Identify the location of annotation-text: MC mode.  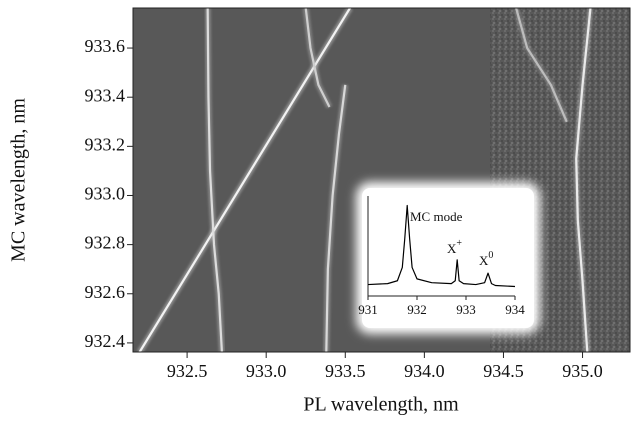
(436, 216).